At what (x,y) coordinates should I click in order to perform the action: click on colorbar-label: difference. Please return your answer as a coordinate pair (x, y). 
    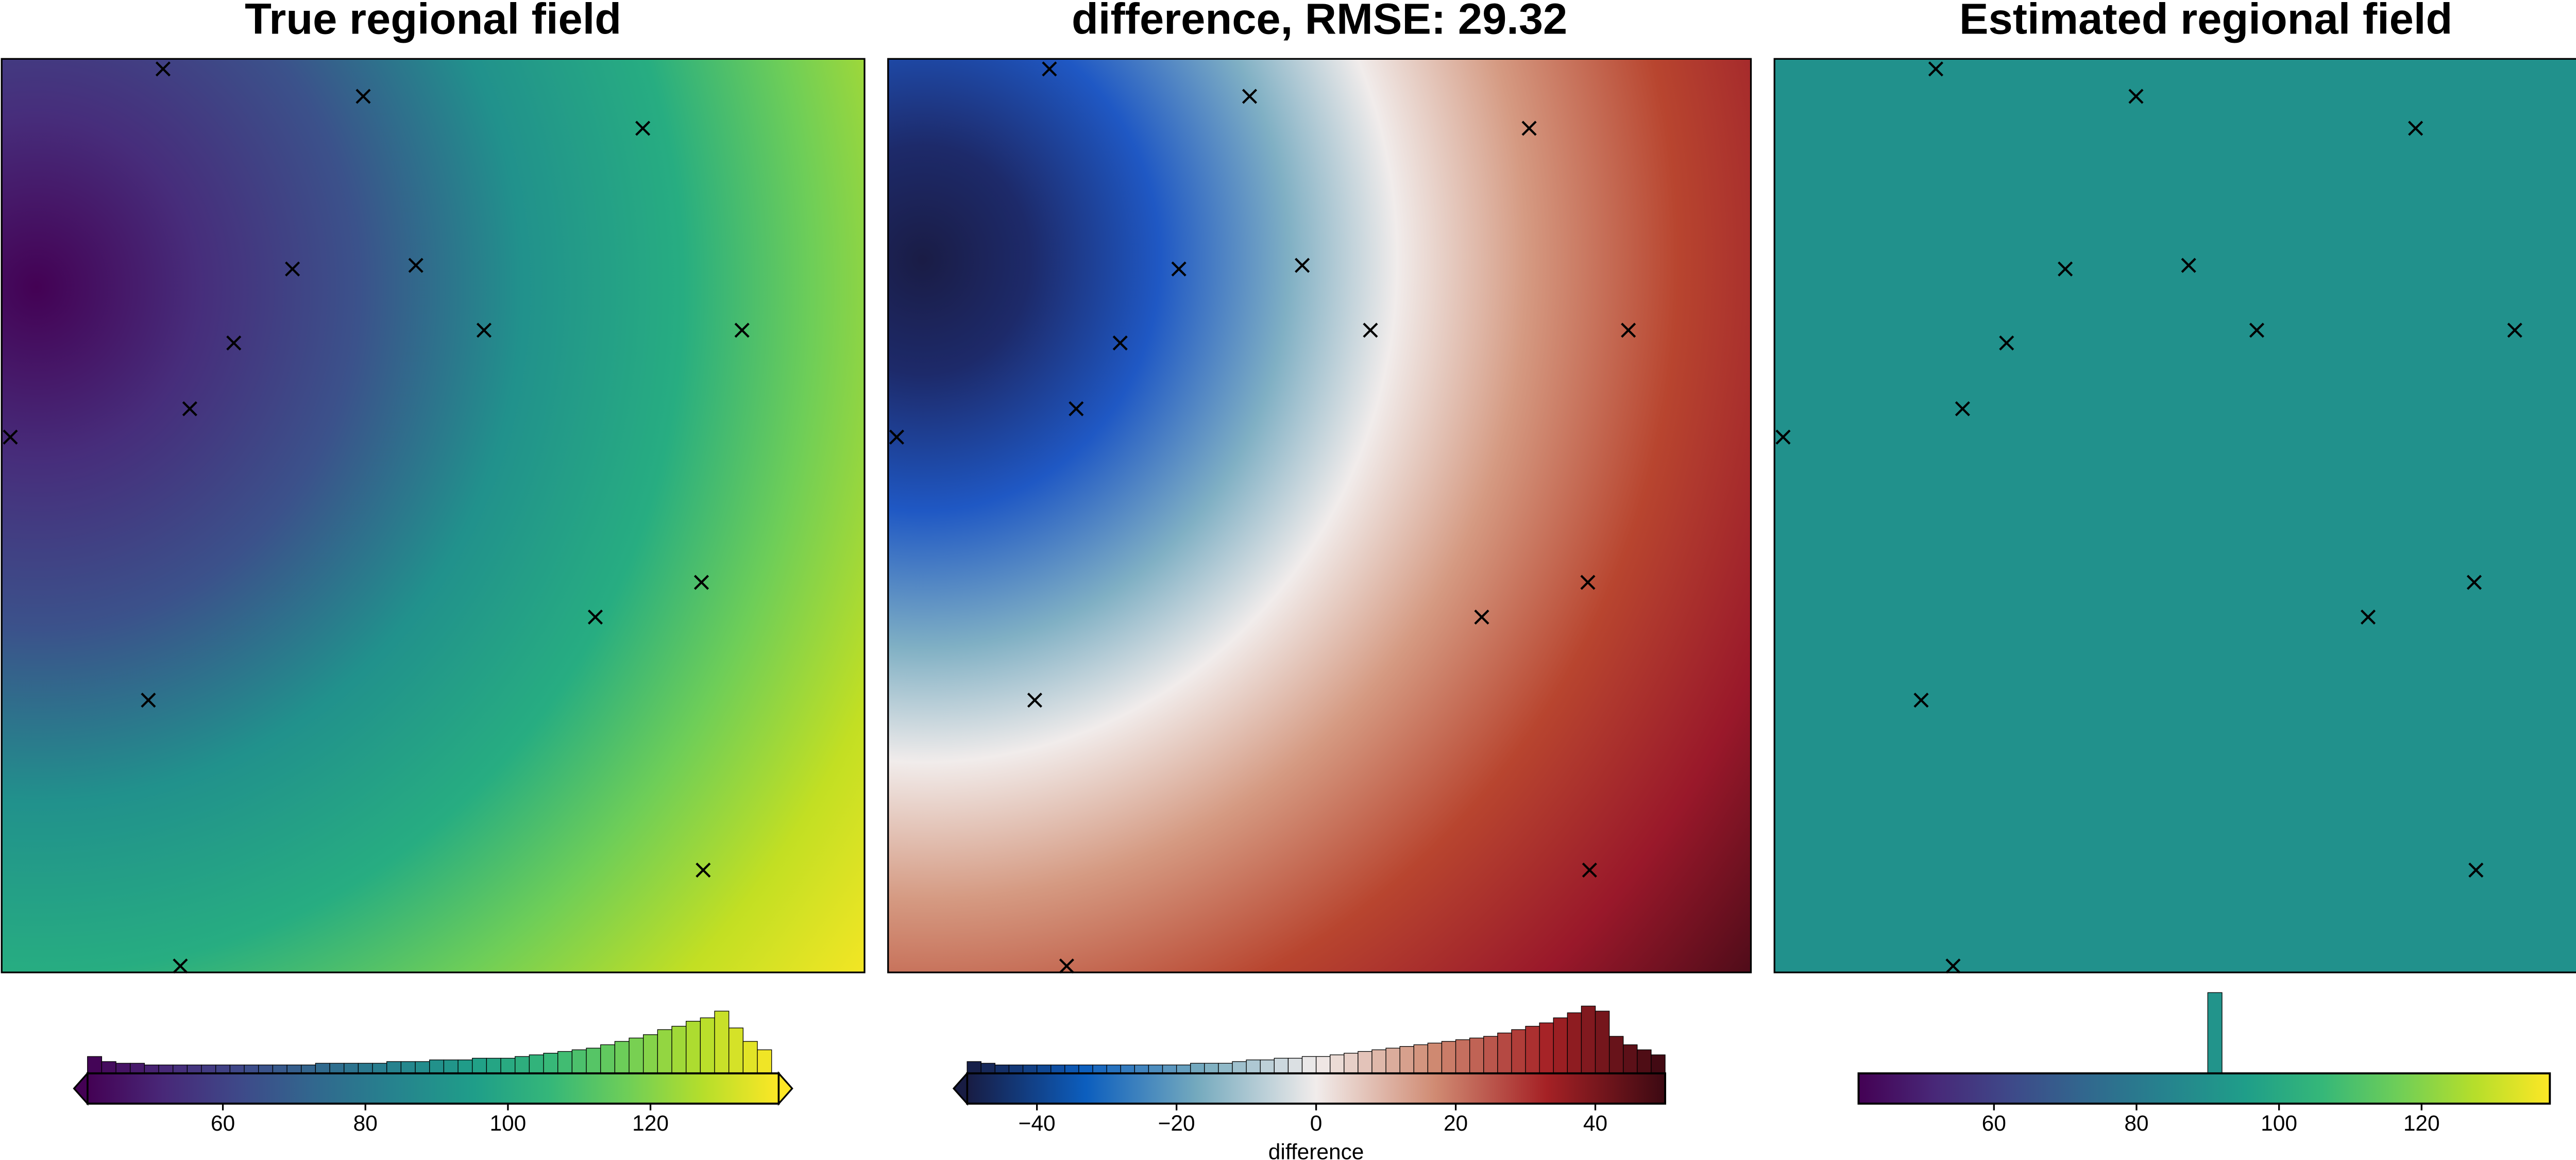
    Looking at the image, I should click on (1316, 1150).